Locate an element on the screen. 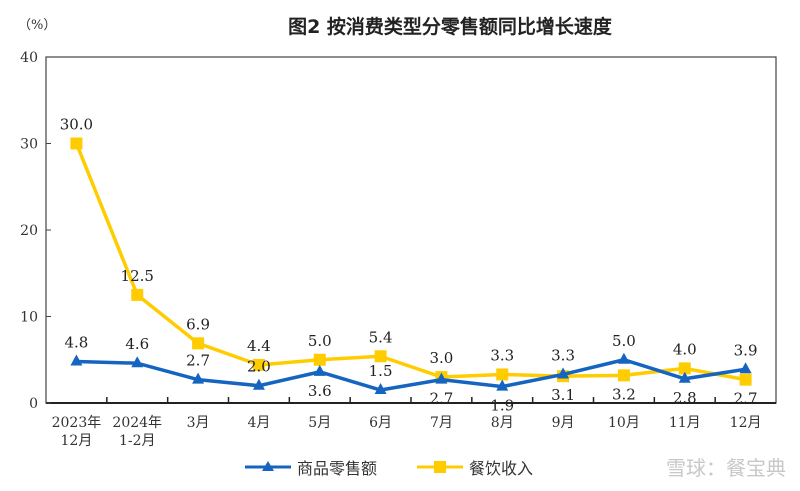  data-label: 2.8 is located at coordinates (685, 398).